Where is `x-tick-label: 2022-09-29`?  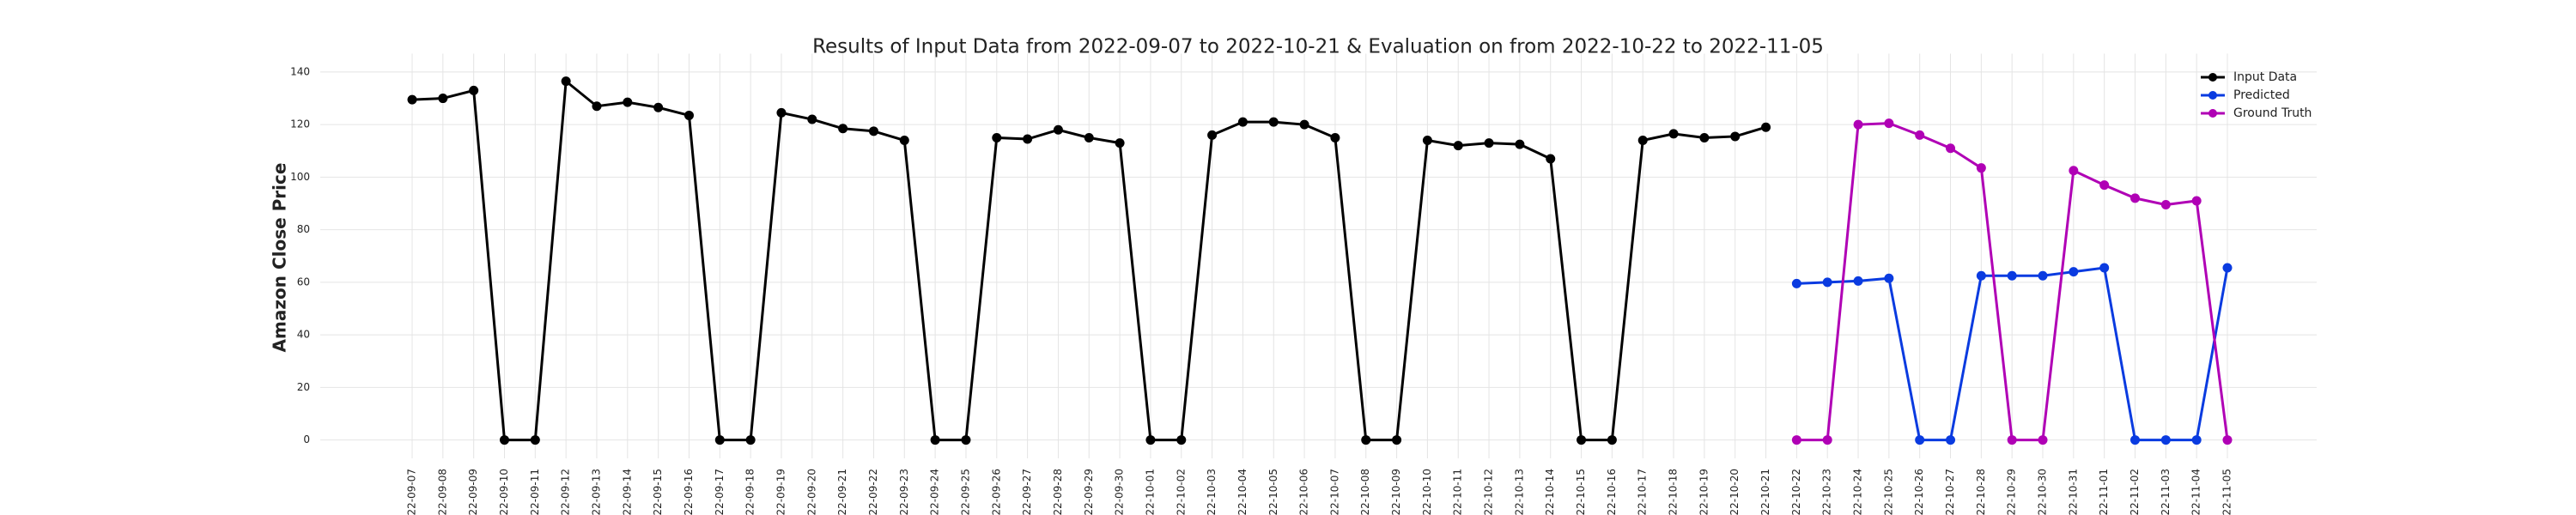
x-tick-label: 2022-09-29 is located at coordinates (1089, 492).